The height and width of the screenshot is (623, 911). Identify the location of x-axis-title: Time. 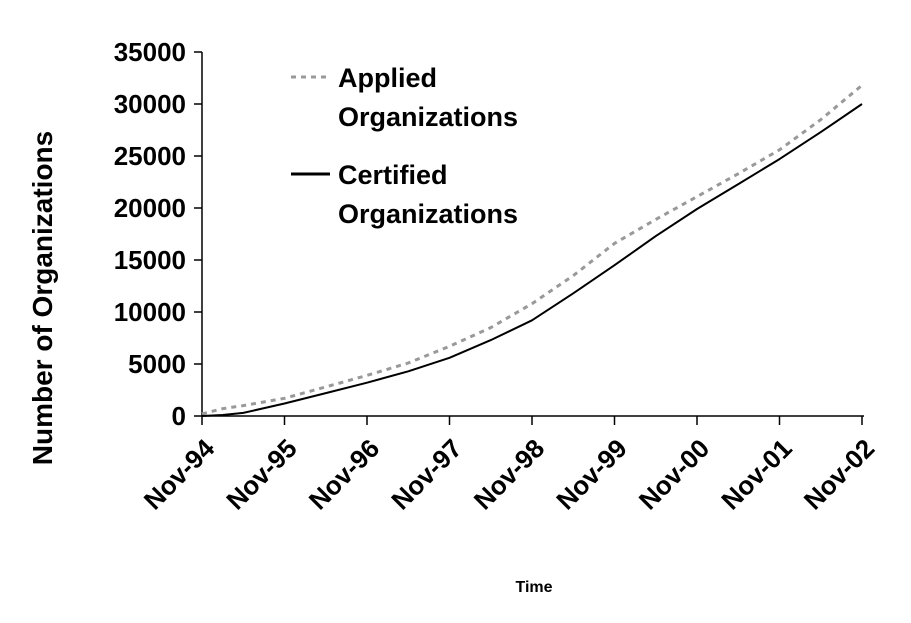
(533, 587).